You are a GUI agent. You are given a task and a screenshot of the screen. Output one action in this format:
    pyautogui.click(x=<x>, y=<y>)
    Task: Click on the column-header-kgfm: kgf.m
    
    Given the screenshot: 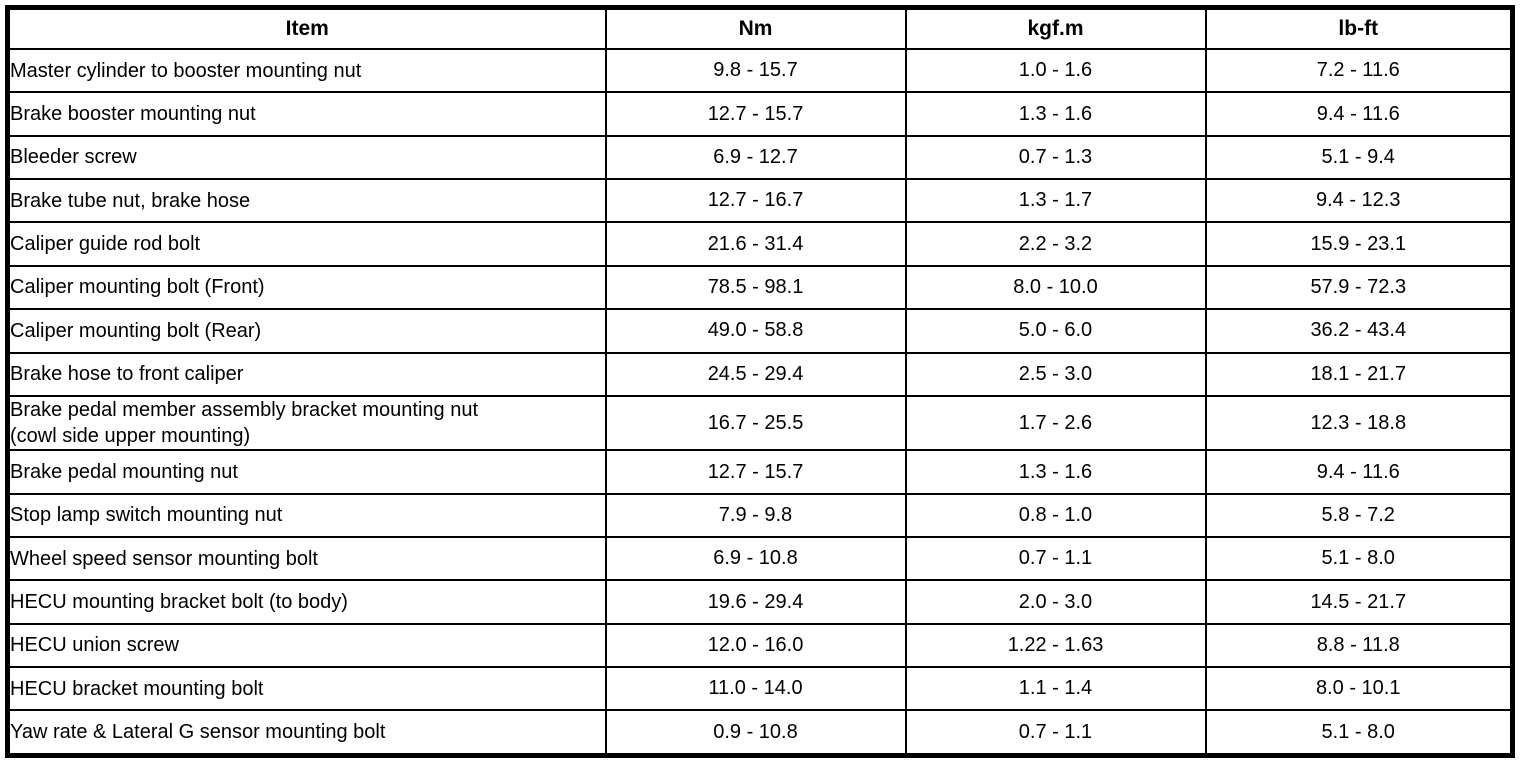 What is the action you would take?
    pyautogui.click(x=1055, y=28)
    